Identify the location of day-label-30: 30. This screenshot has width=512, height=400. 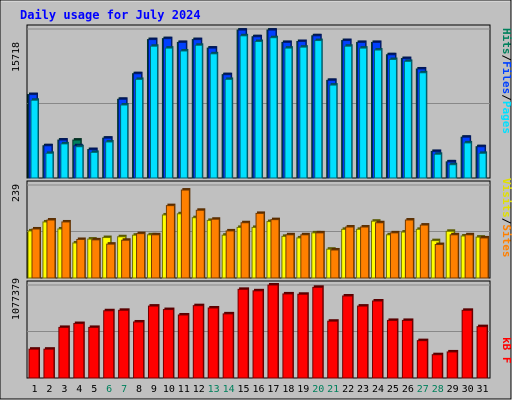
(468, 389).